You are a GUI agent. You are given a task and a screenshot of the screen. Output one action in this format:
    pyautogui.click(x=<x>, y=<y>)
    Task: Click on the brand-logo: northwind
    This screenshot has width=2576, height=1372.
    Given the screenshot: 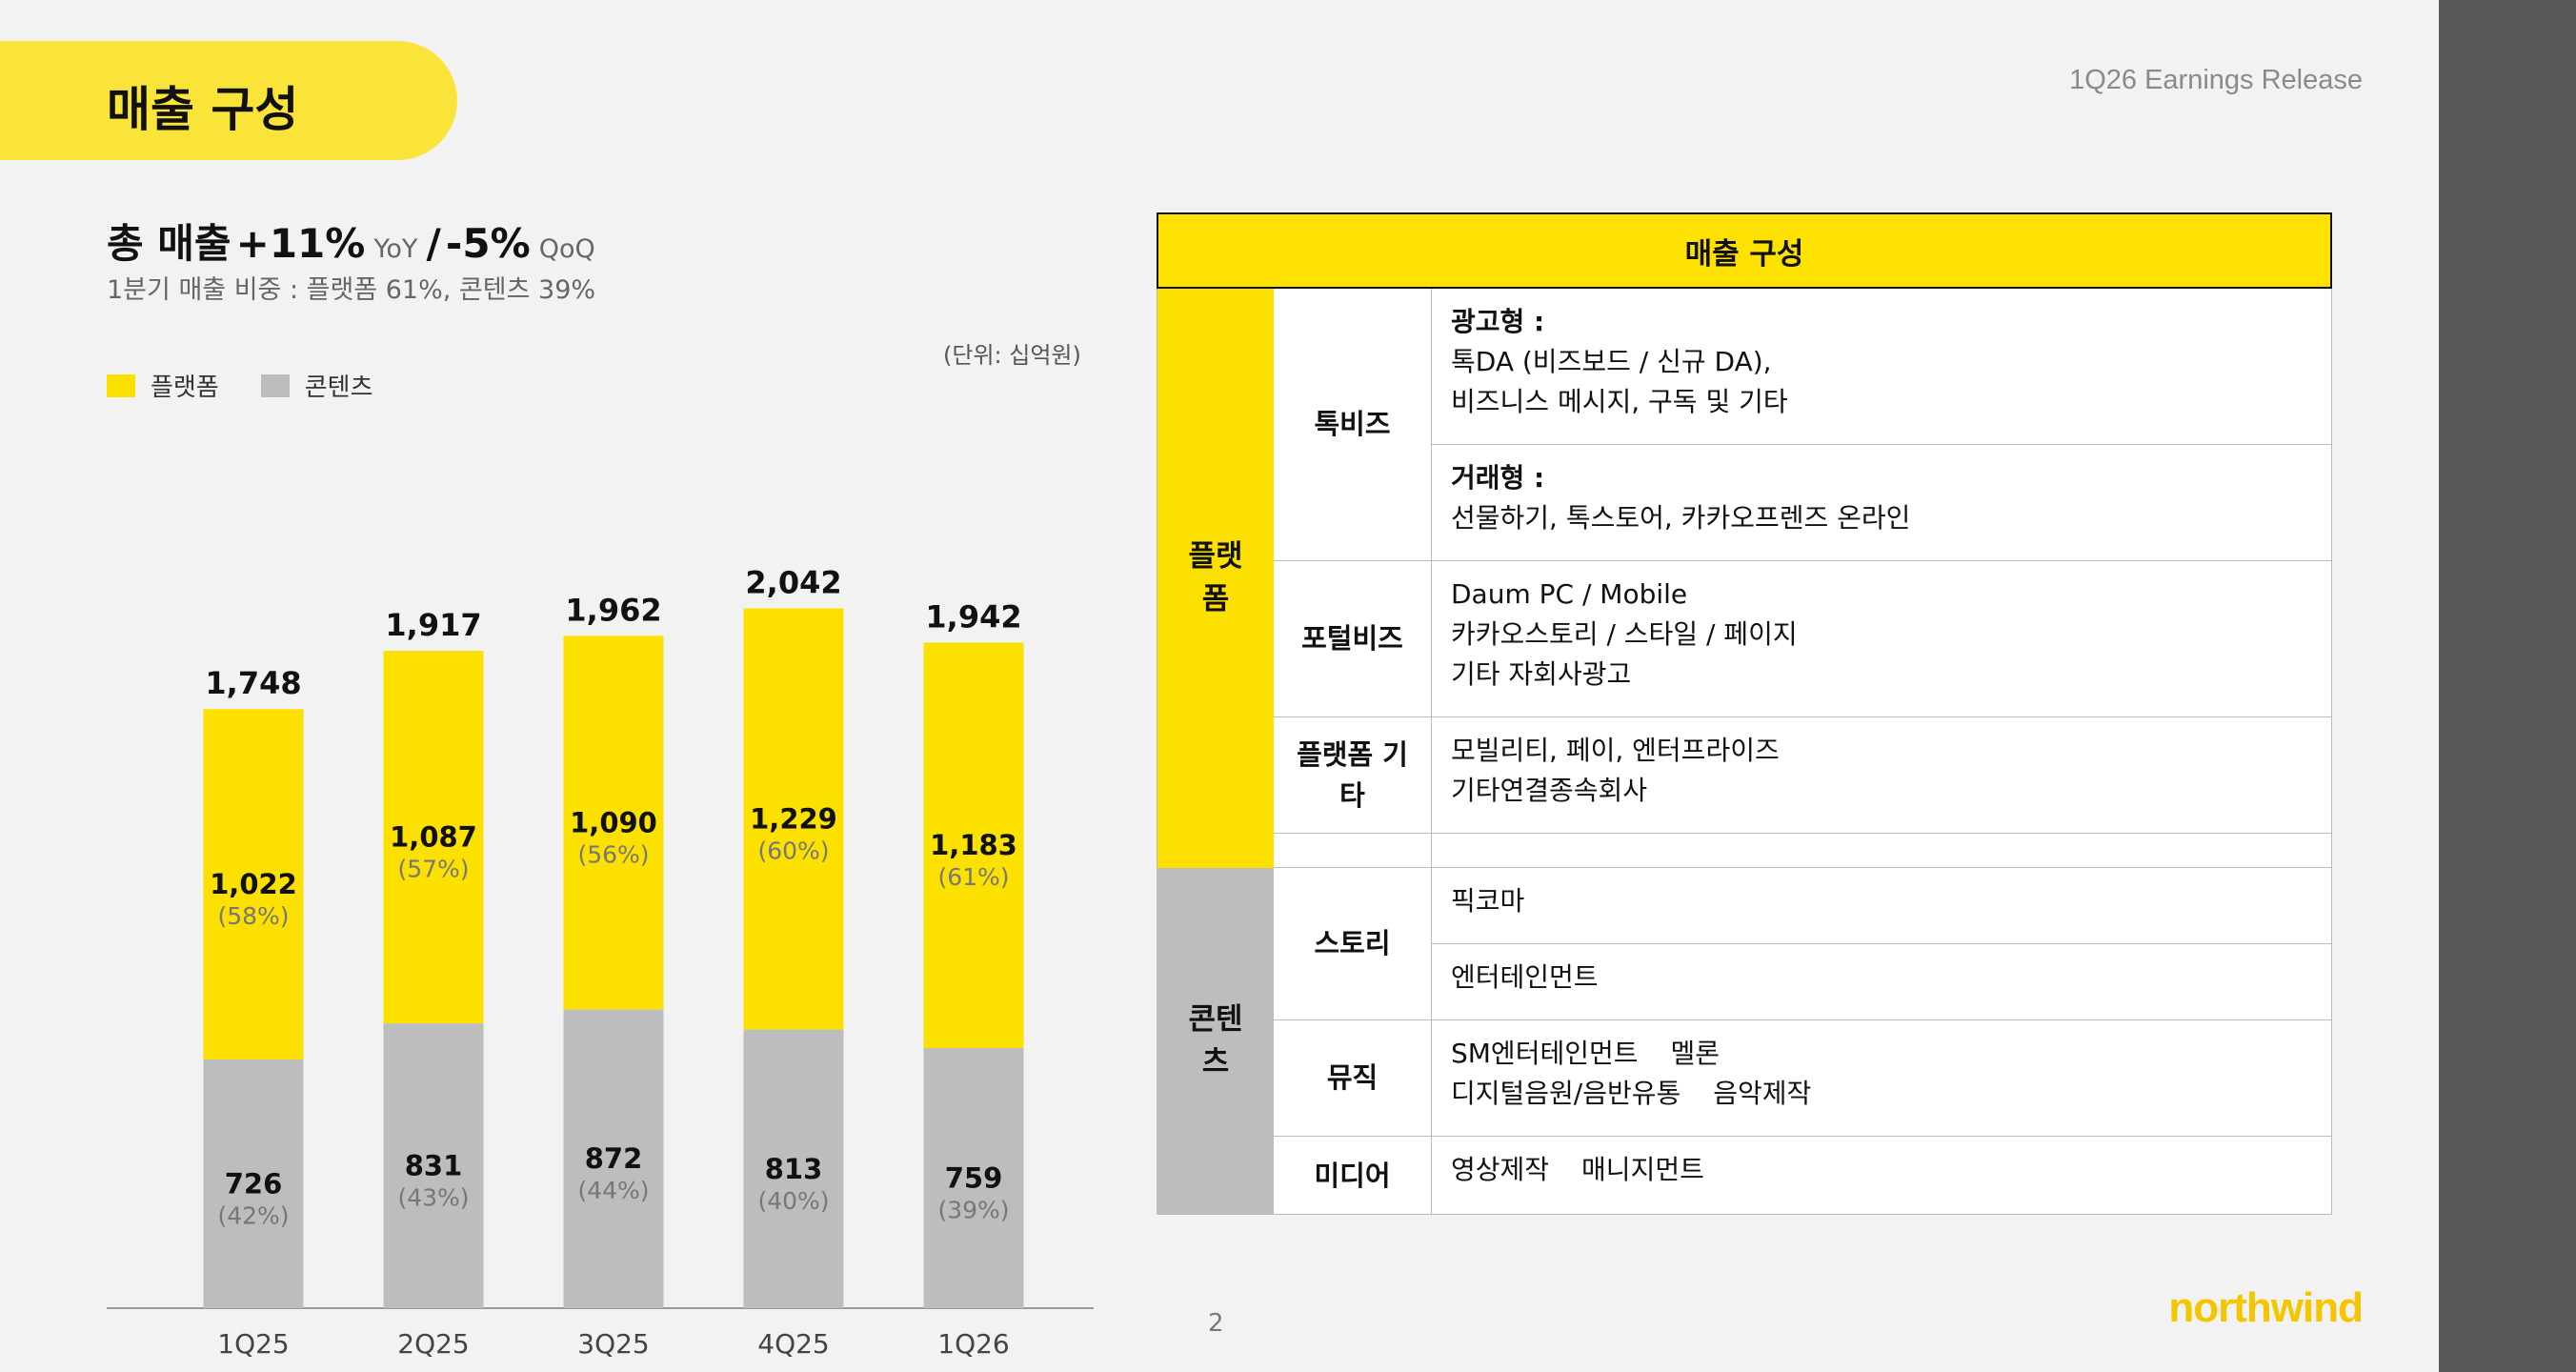 What is the action you would take?
    pyautogui.click(x=2266, y=1307)
    